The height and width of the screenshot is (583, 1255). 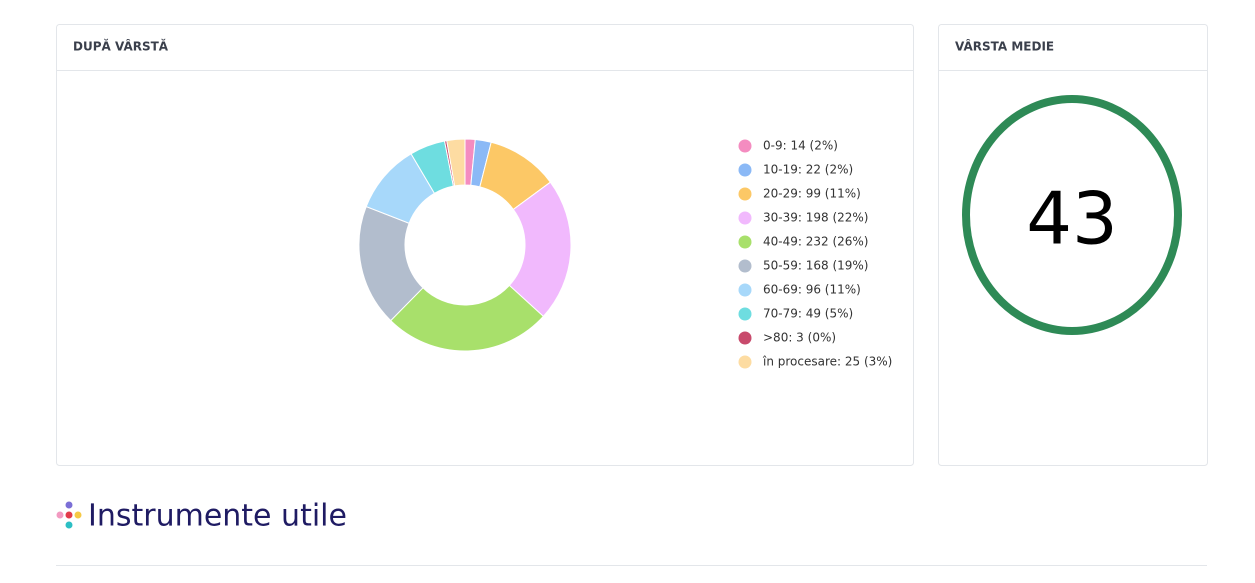 What do you see at coordinates (815, 218) in the screenshot?
I see `legend-label: 30-39: 198 (22%)` at bounding box center [815, 218].